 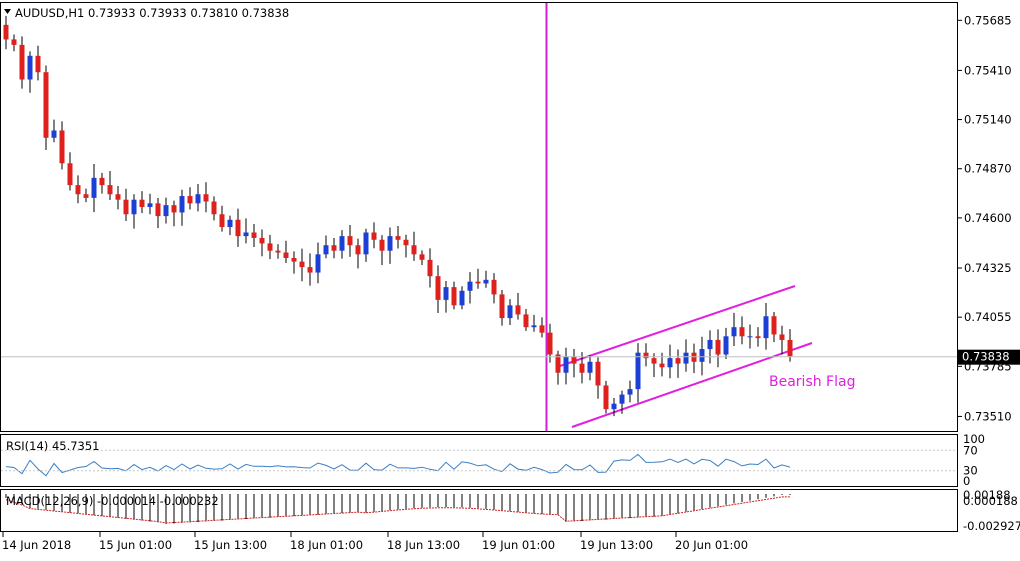 I want to click on rsi-tick-label: 30, so click(x=970, y=471).